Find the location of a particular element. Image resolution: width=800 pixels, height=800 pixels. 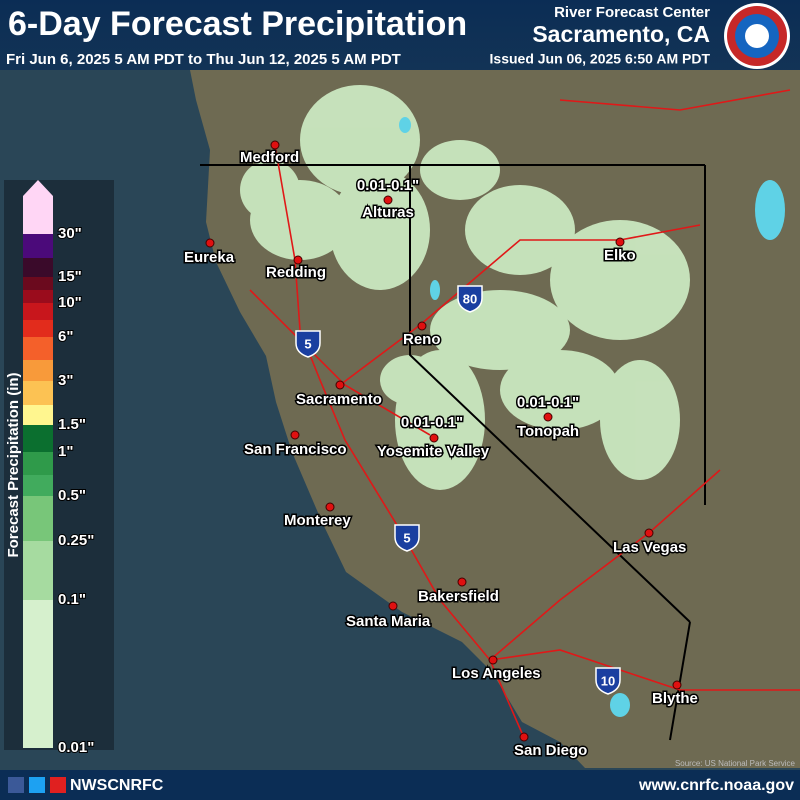

legend-label: 15" is located at coordinates (70, 276).